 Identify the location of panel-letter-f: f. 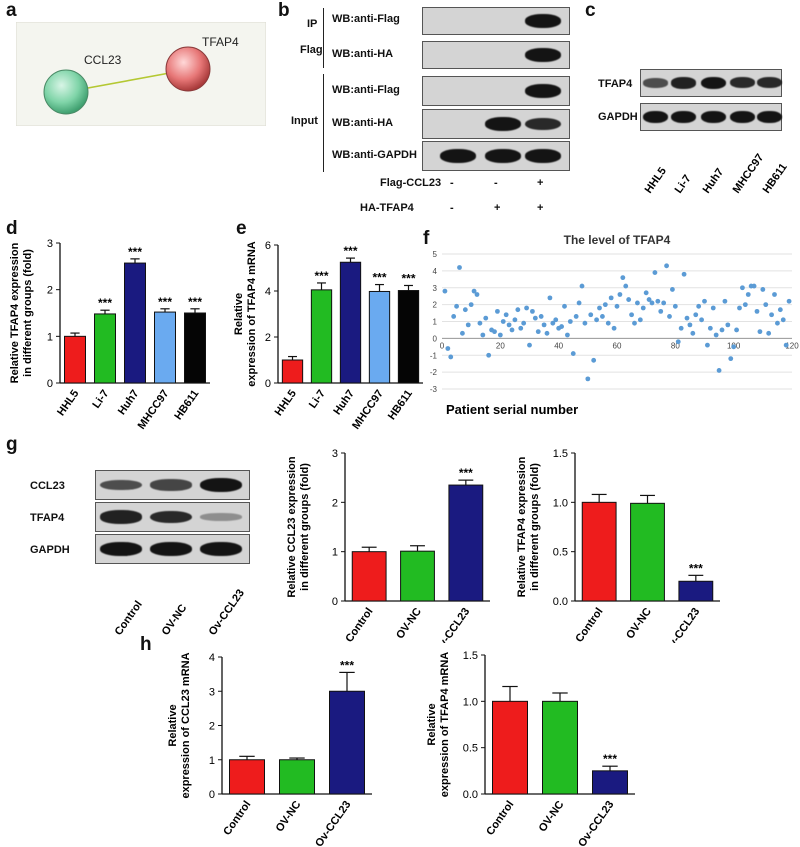
(426, 238).